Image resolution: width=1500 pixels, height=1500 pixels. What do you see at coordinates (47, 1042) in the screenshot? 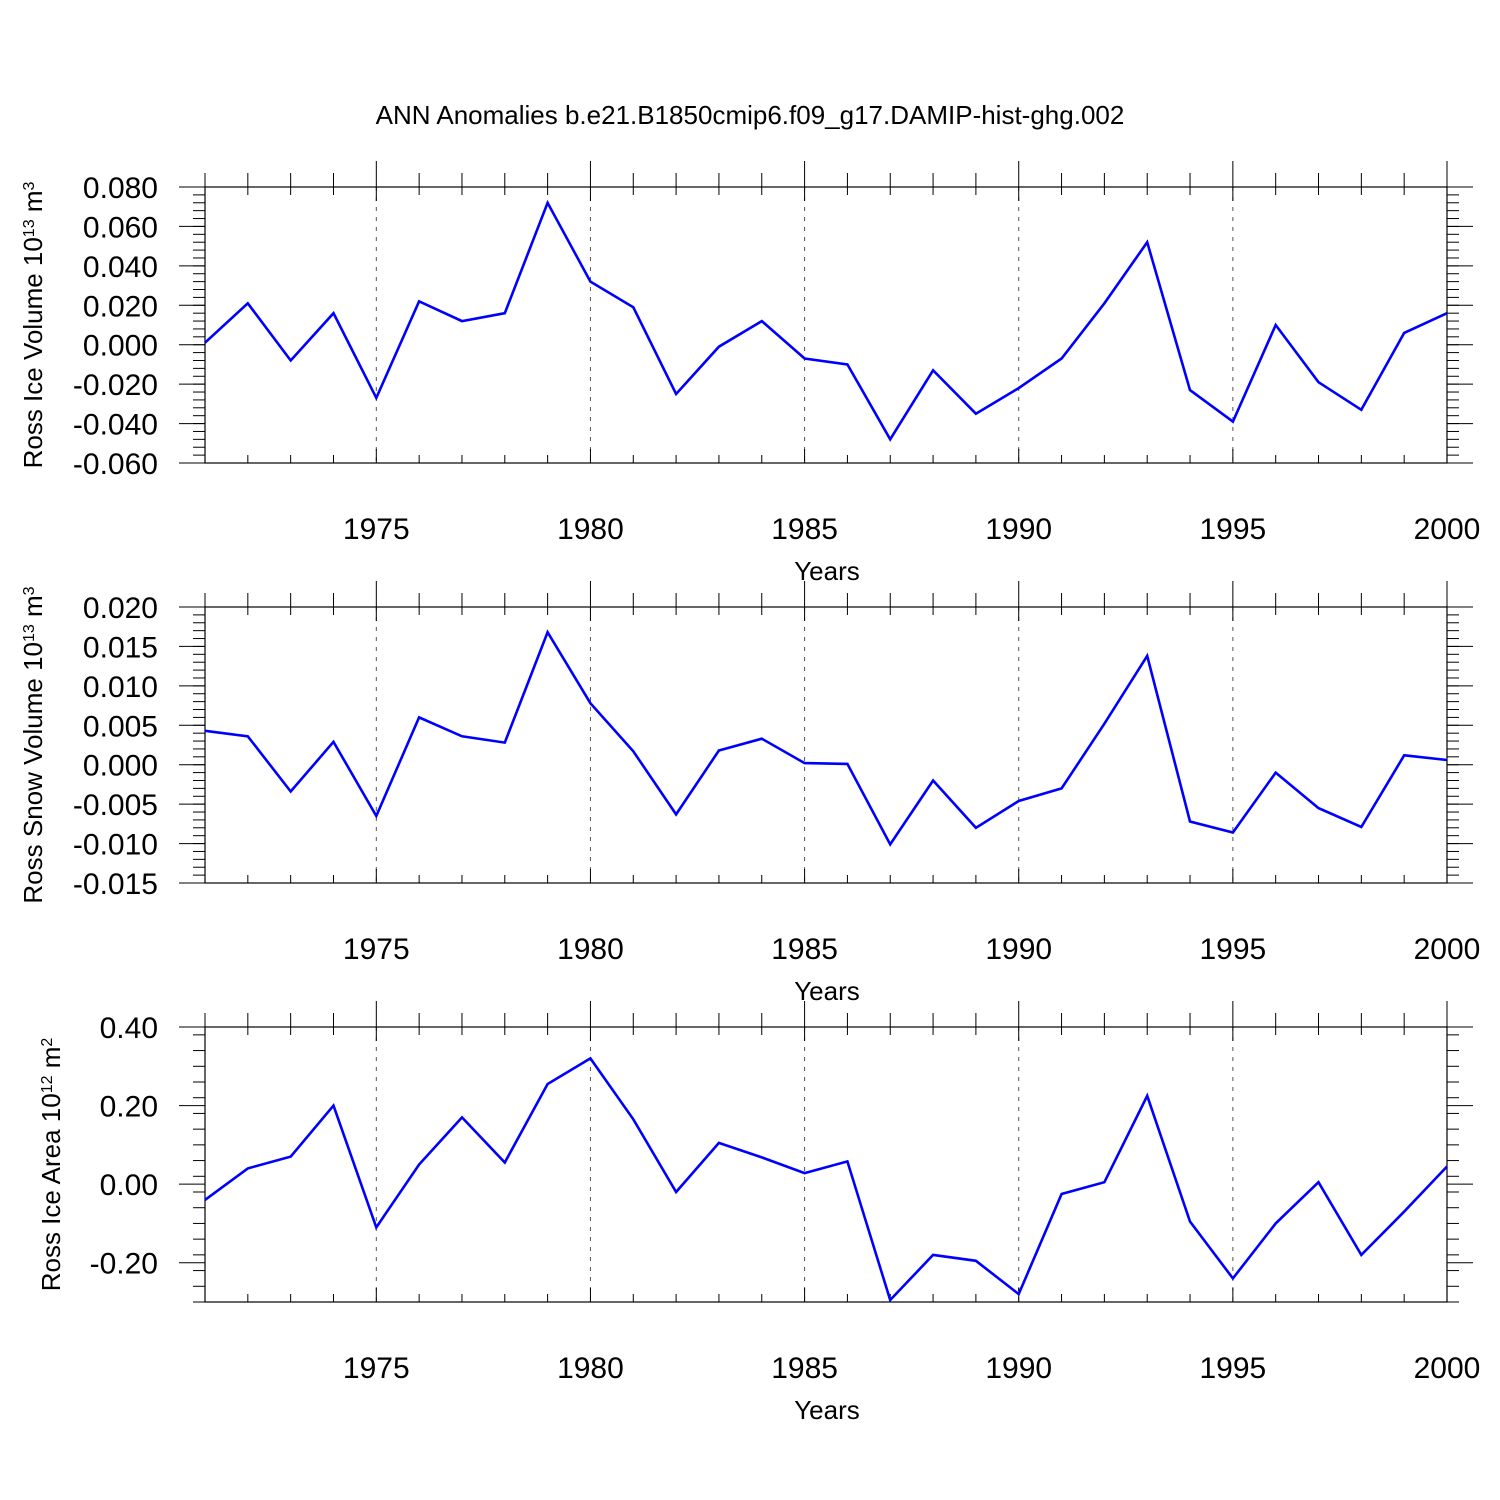
I see `y-axis-title-superscript: 2` at bounding box center [47, 1042].